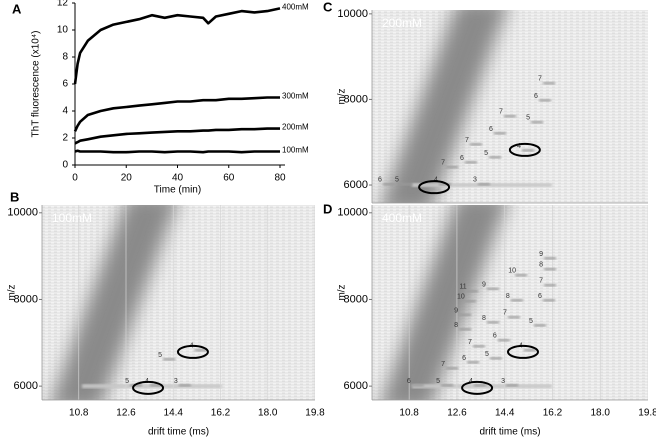  I want to click on panel-letter: D, so click(327, 208).